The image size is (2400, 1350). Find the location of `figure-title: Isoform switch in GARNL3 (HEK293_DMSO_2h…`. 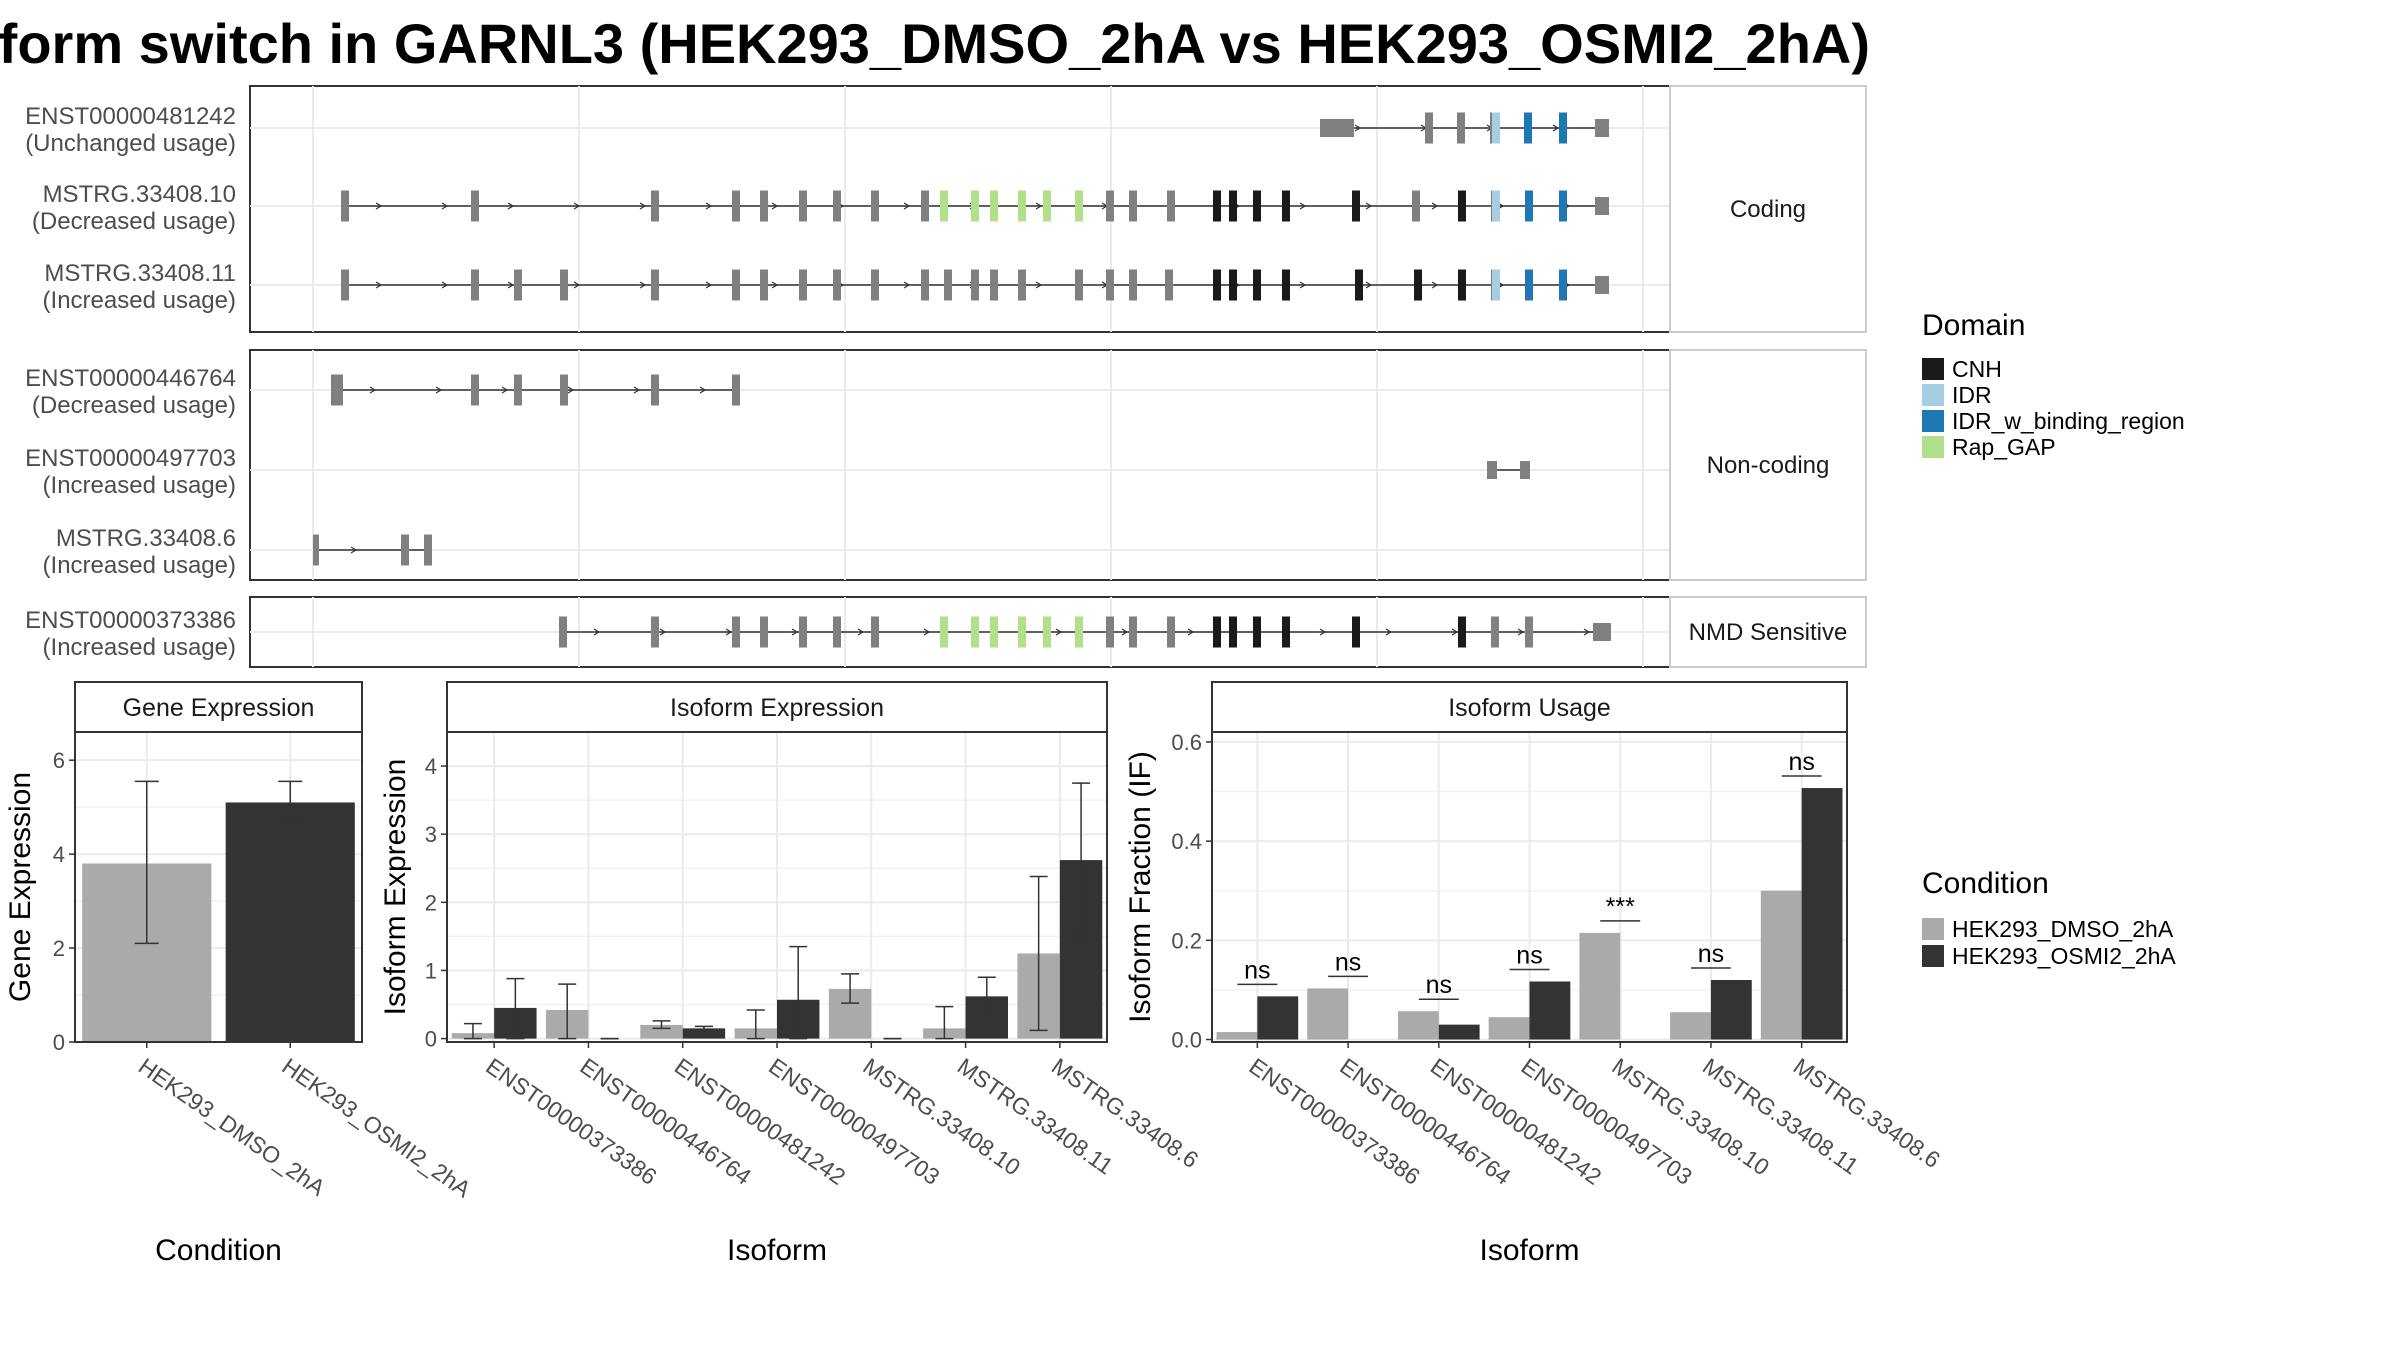

figure-title: Isoform switch in GARNL3 (HEK293_DMSO_2h… is located at coordinates (935, 48).